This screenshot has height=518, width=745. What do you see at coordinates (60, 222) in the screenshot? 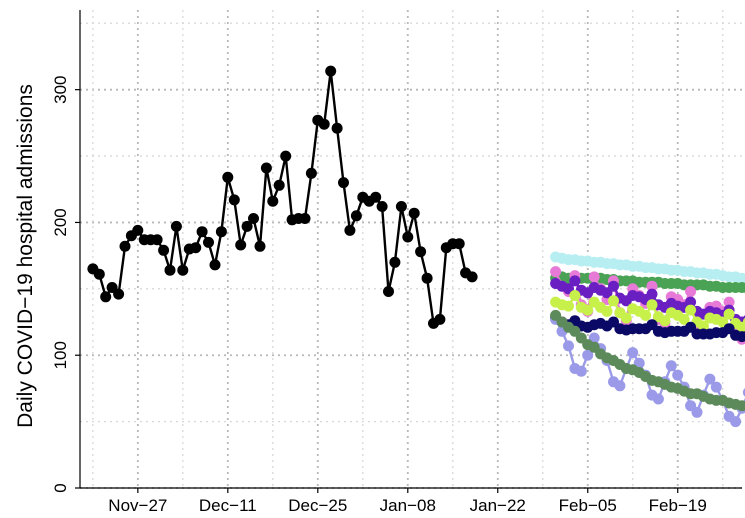
I see `y-tick-label: 200` at bounding box center [60, 222].